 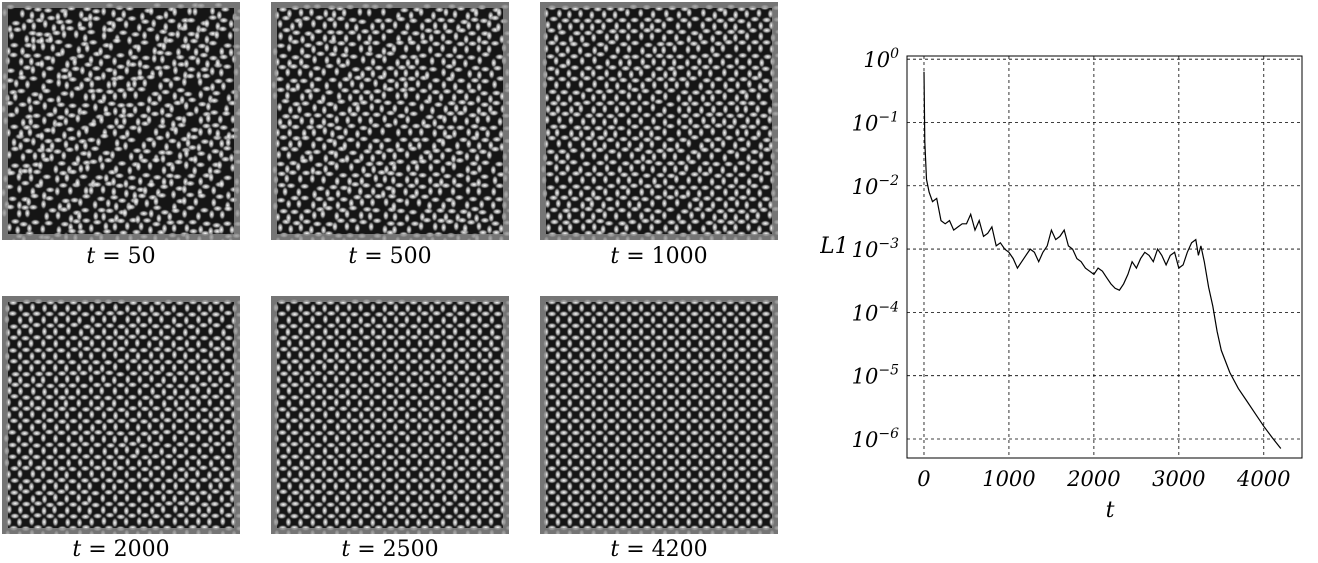 What do you see at coordinates (398, 549) in the screenshot?
I see `caption-value: = 2500` at bounding box center [398, 549].